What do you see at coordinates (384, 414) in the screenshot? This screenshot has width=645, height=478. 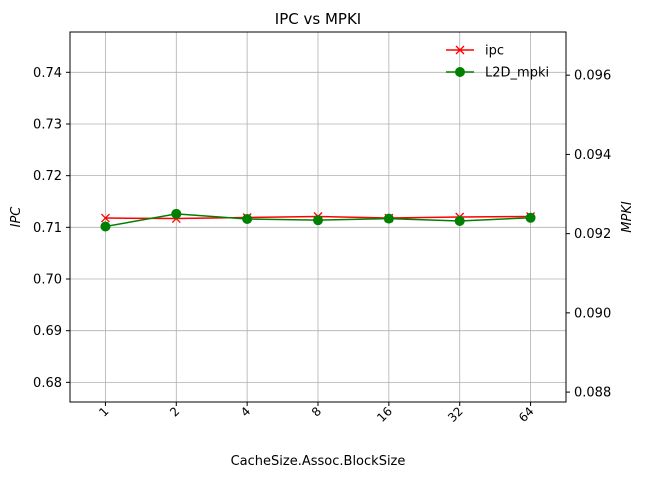 I see `x-tick-label: 16` at bounding box center [384, 414].